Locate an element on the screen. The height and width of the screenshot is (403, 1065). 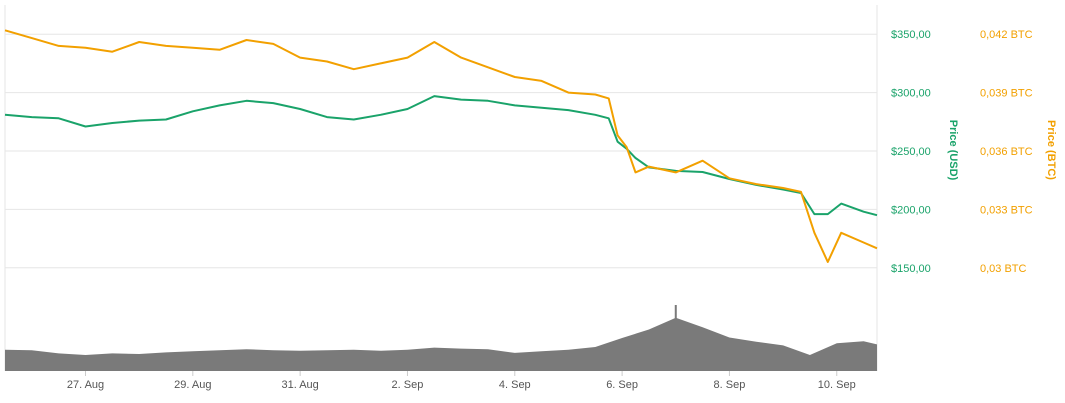
date-tick-label: 29. Aug is located at coordinates (192, 385).